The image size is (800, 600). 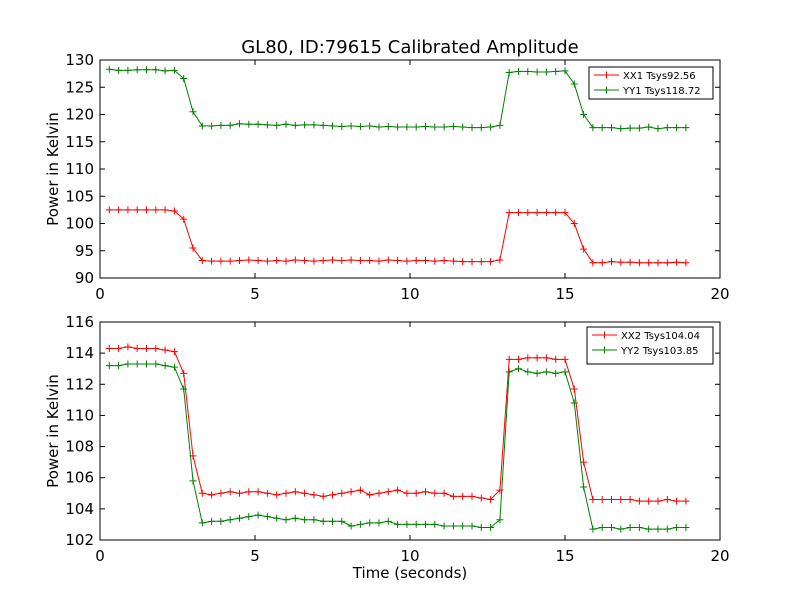 What do you see at coordinates (651, 83) in the screenshot?
I see `legend-frame` at bounding box center [651, 83].